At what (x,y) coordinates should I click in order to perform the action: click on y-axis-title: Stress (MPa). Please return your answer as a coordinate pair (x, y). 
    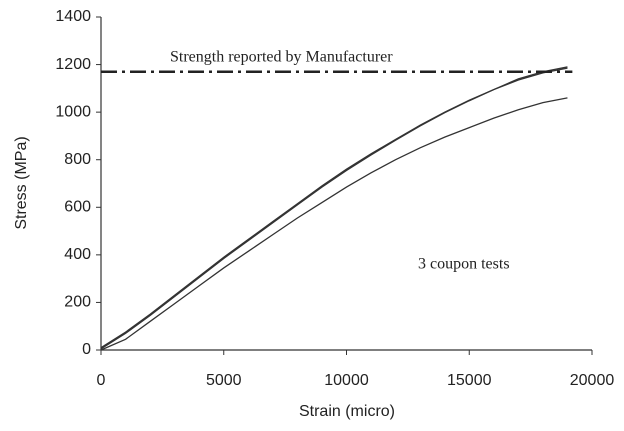
    Looking at the image, I should click on (21, 182).